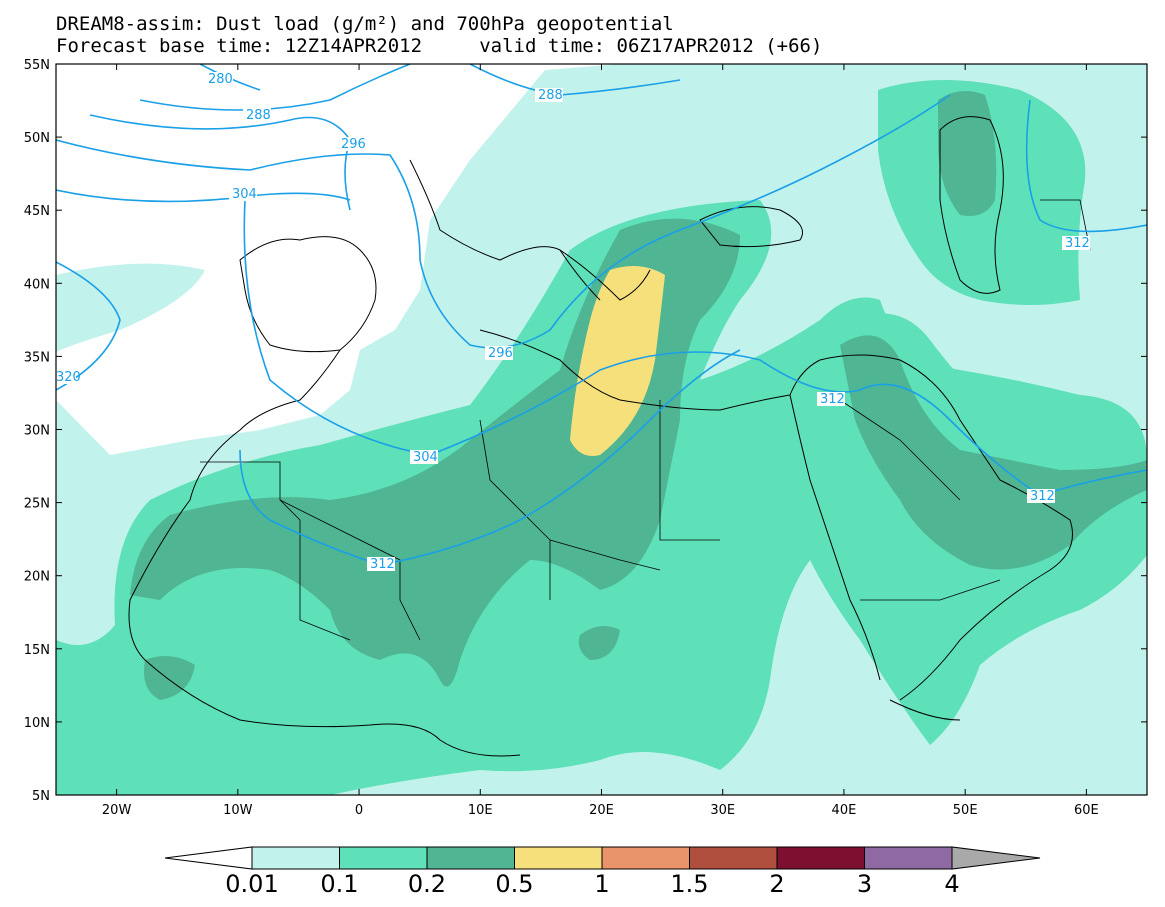 The height and width of the screenshot is (907, 1165). I want to click on lat-label: 10N, so click(37, 723).